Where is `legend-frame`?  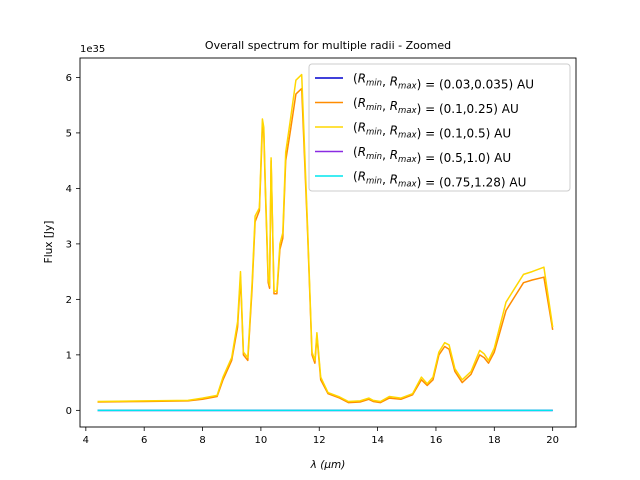 legend-frame is located at coordinates (439, 127).